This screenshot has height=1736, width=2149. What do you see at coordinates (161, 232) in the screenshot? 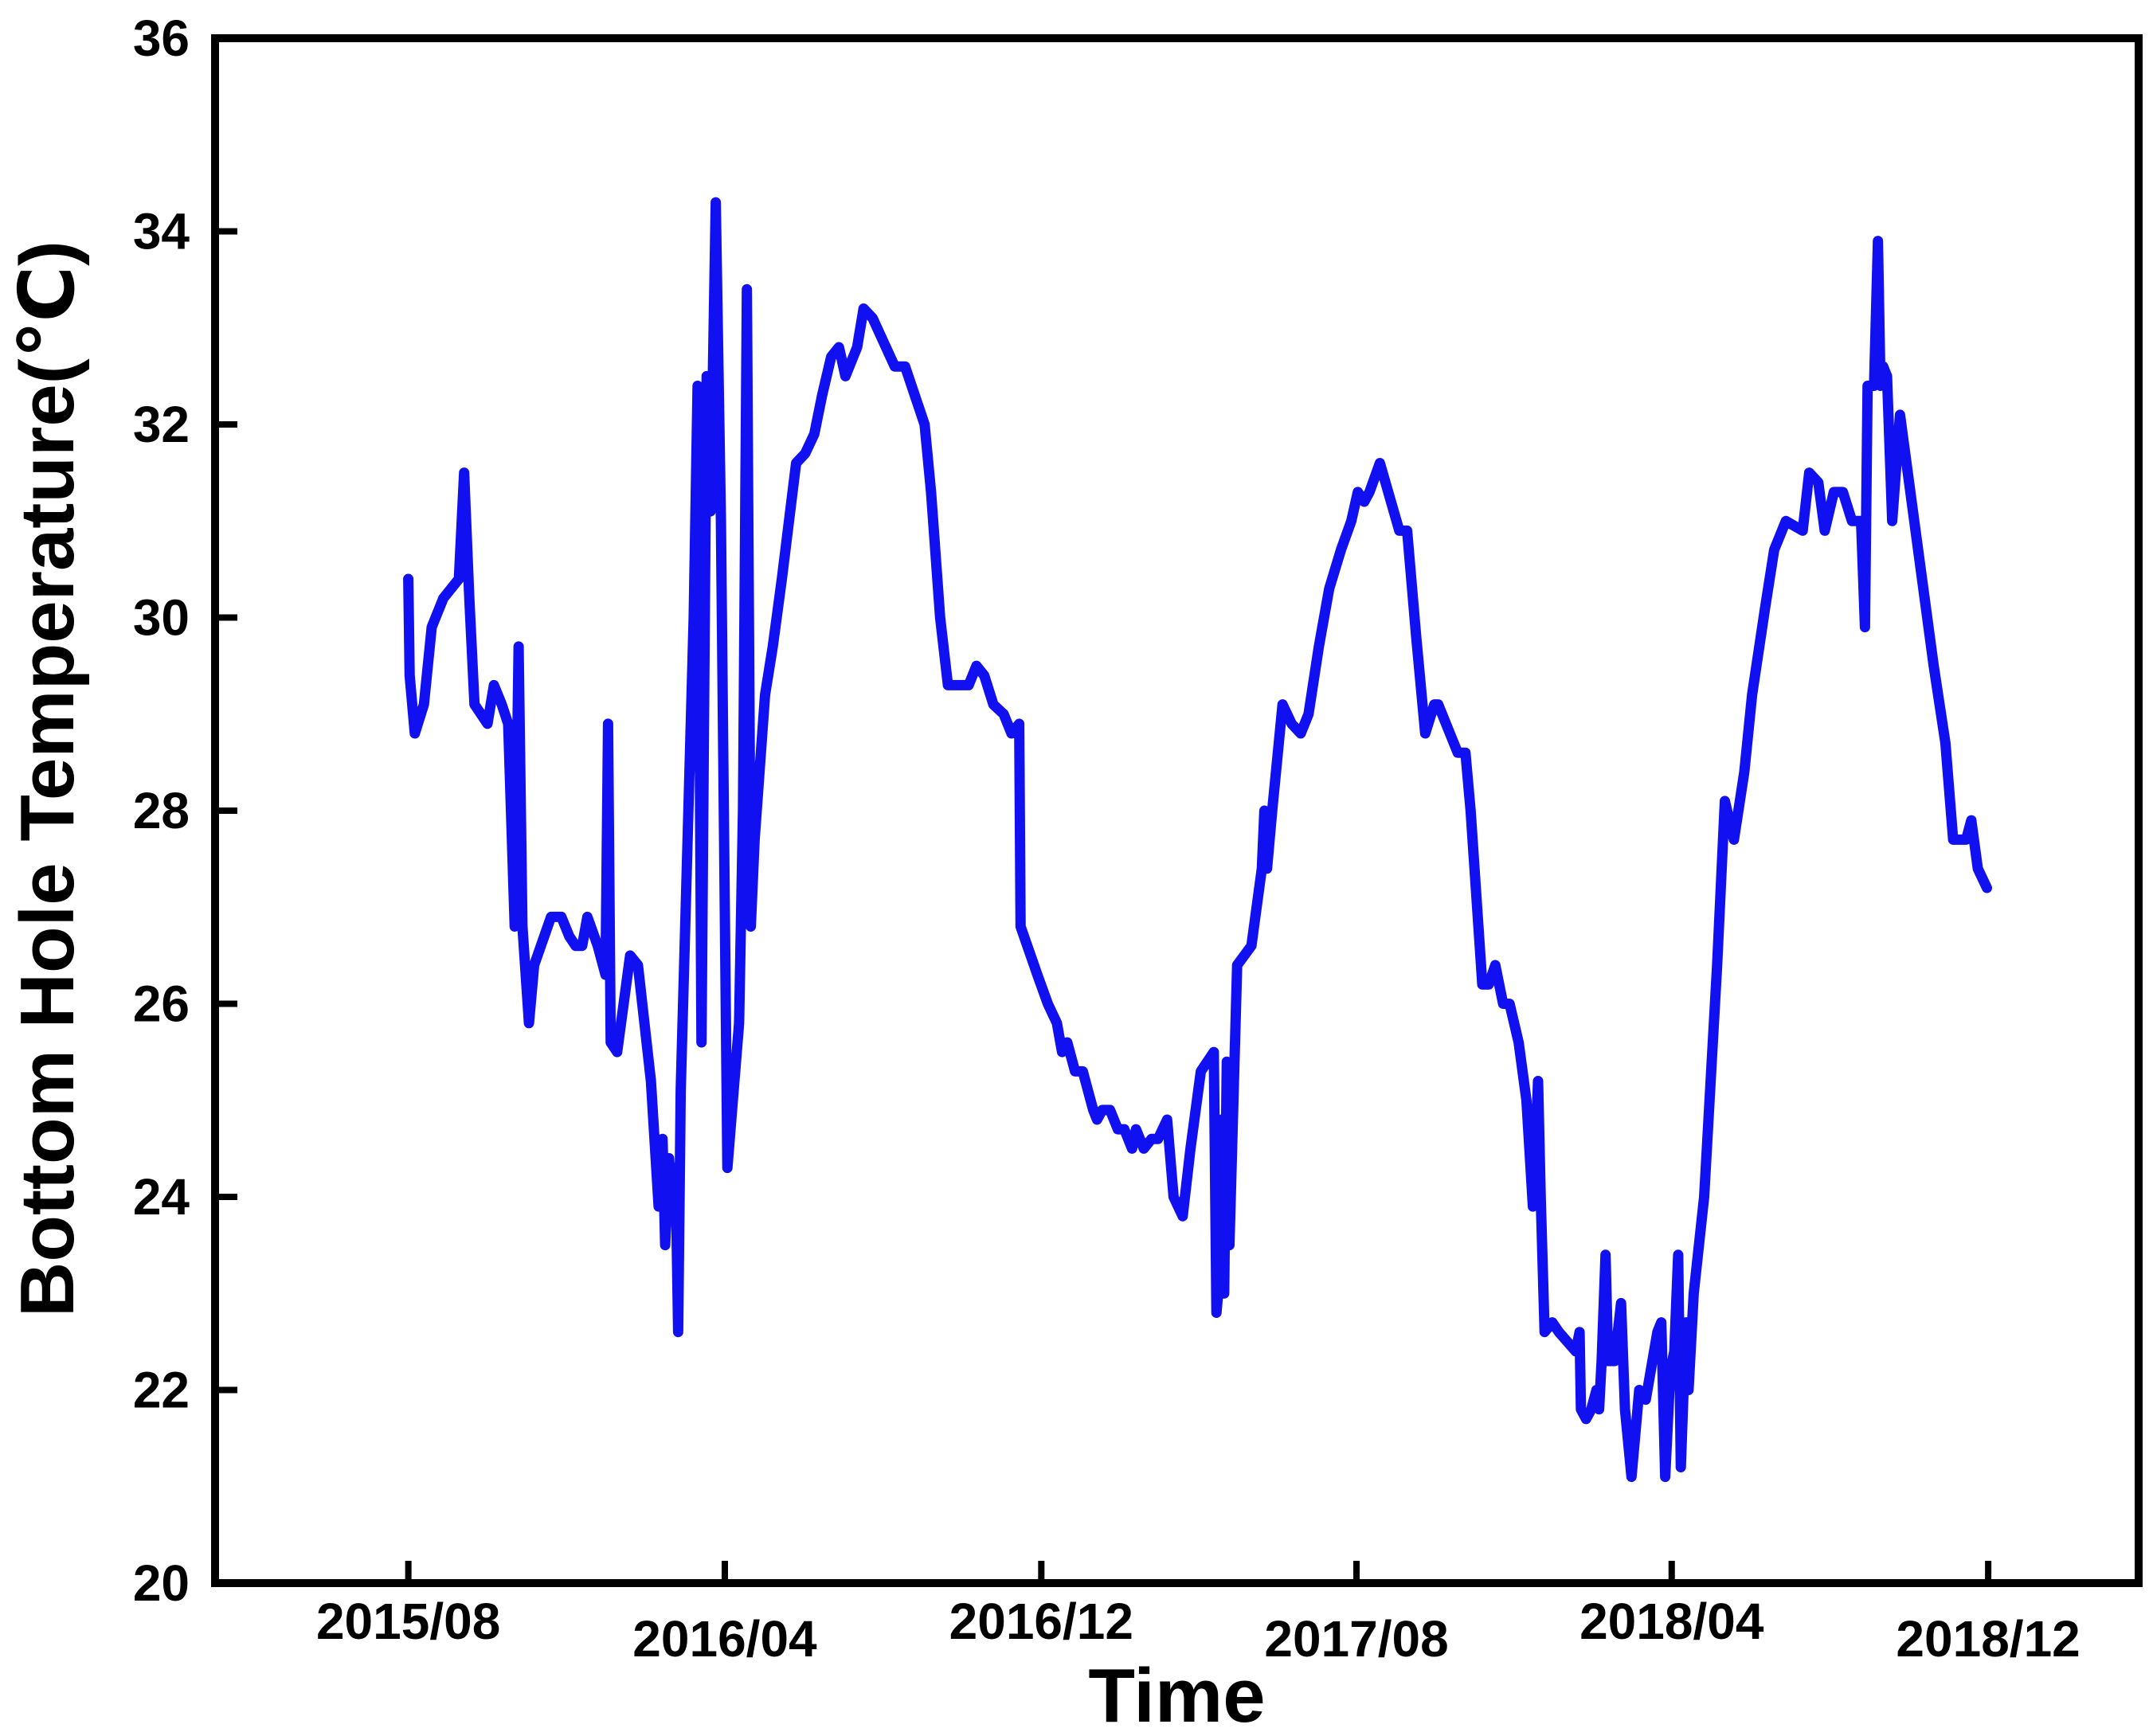
I see `y-tick-label: 34` at bounding box center [161, 232].